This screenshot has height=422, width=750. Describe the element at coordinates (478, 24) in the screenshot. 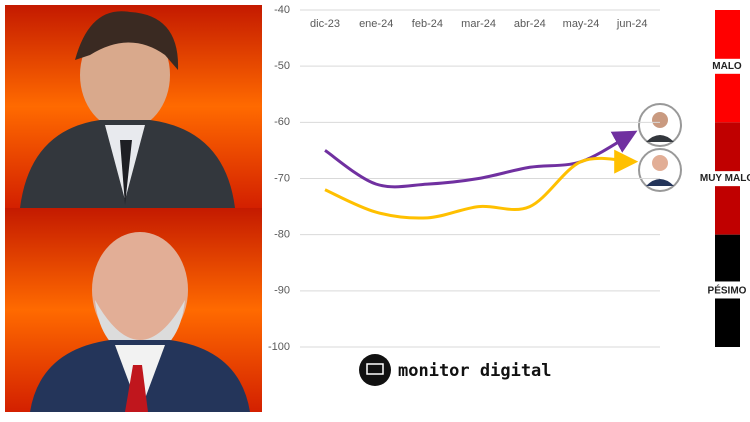

I see `x-tick-label: mar-24` at that location.